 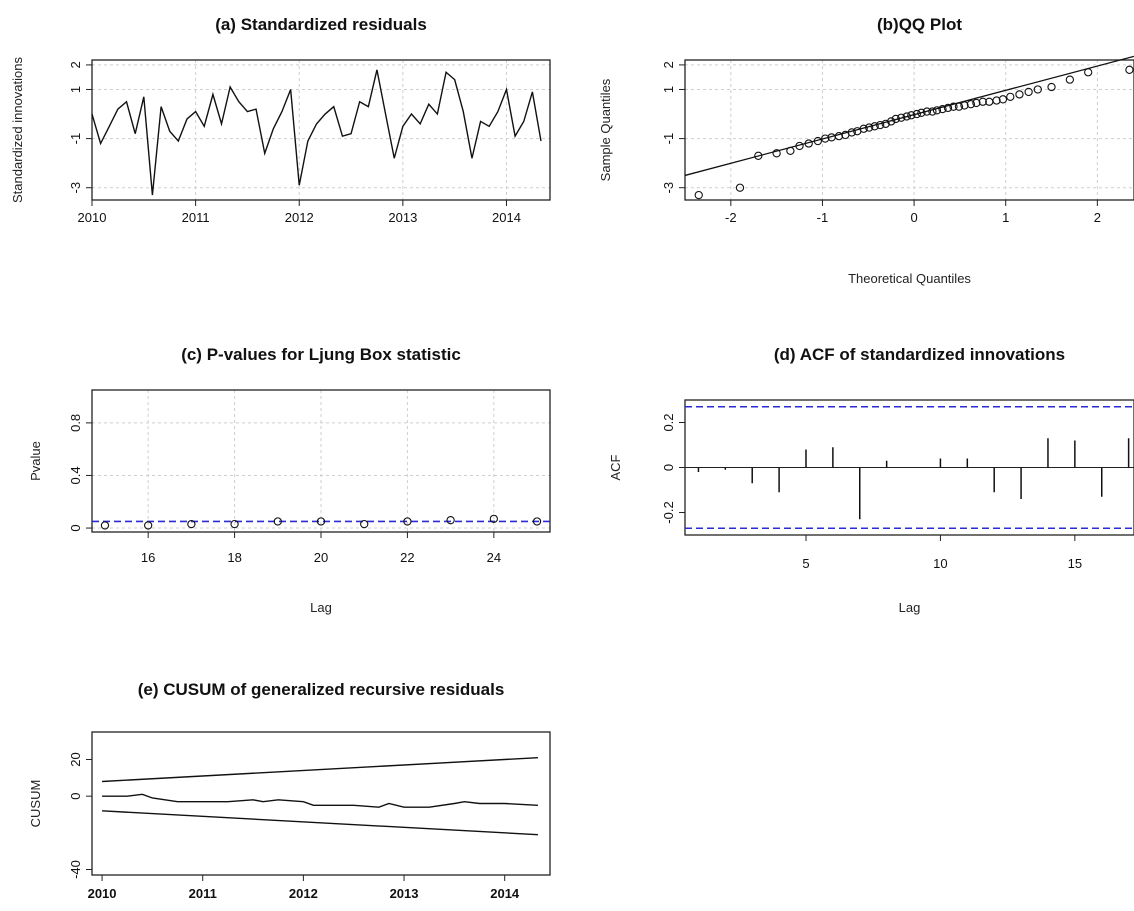 What do you see at coordinates (731, 217) in the screenshot?
I see `x-tick-label: -2` at bounding box center [731, 217].